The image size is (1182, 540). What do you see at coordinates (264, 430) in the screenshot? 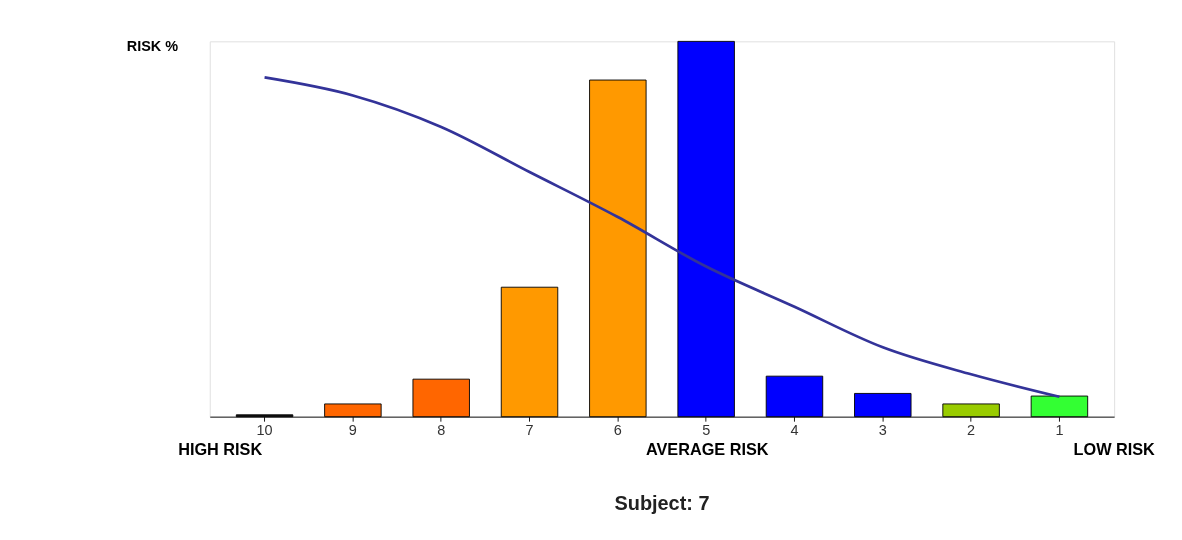
I see `x-tick-label: 10` at bounding box center [264, 430].